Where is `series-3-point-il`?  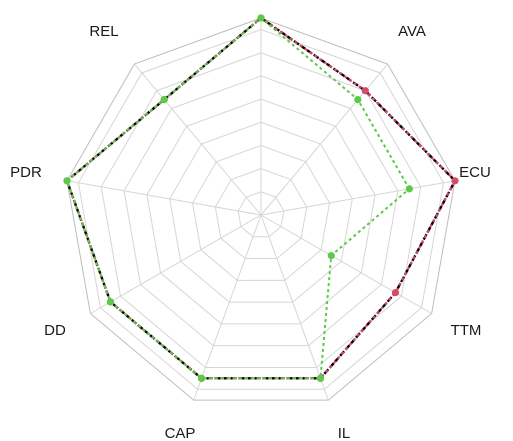 series-3-point-il is located at coordinates (320, 378).